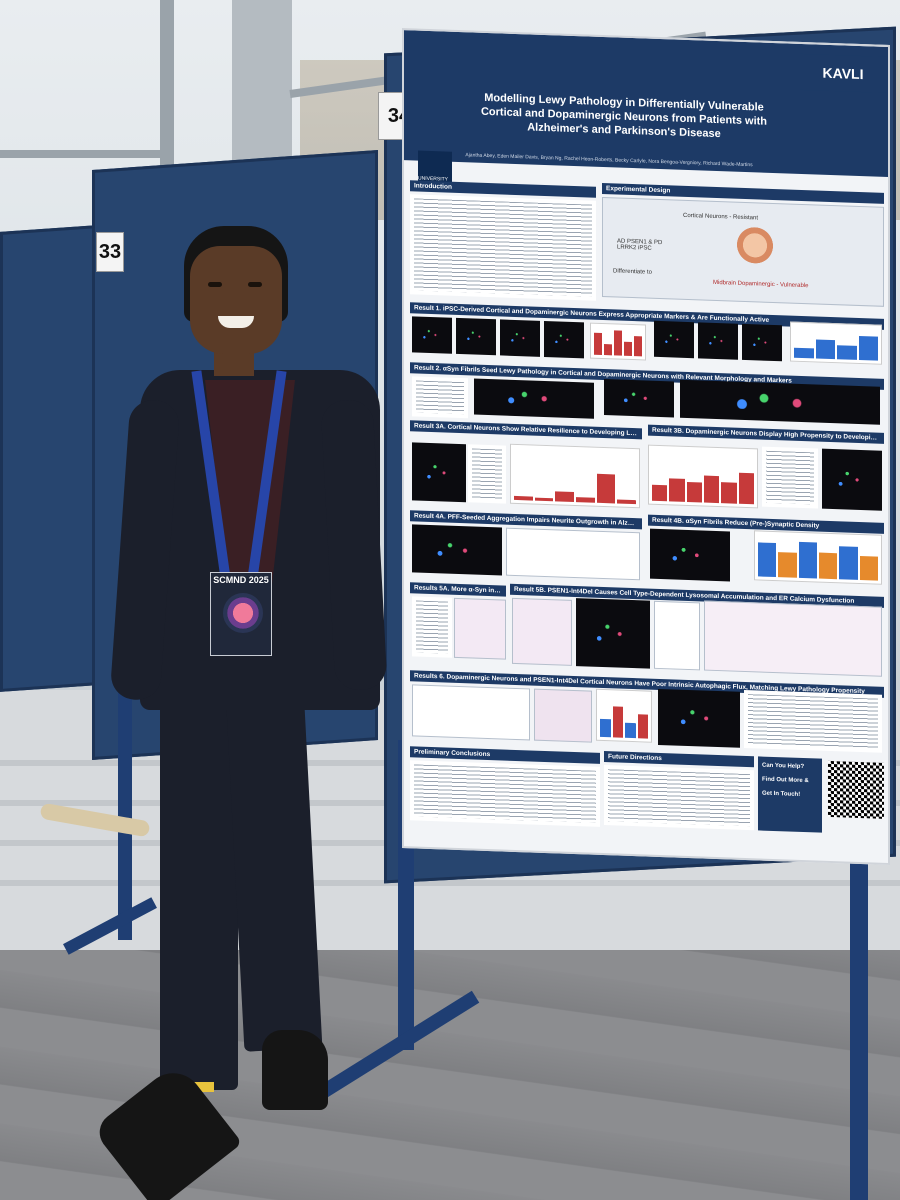  What do you see at coordinates (199, 870) in the screenshot?
I see `left-leg` at bounding box center [199, 870].